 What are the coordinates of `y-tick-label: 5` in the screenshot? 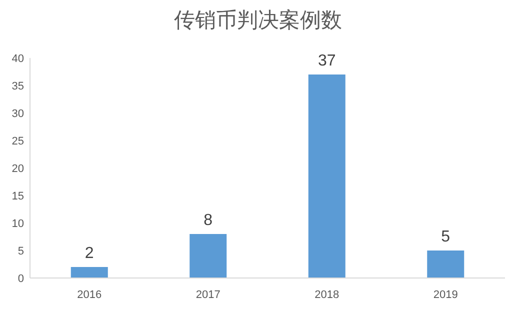 It's located at (21, 252).